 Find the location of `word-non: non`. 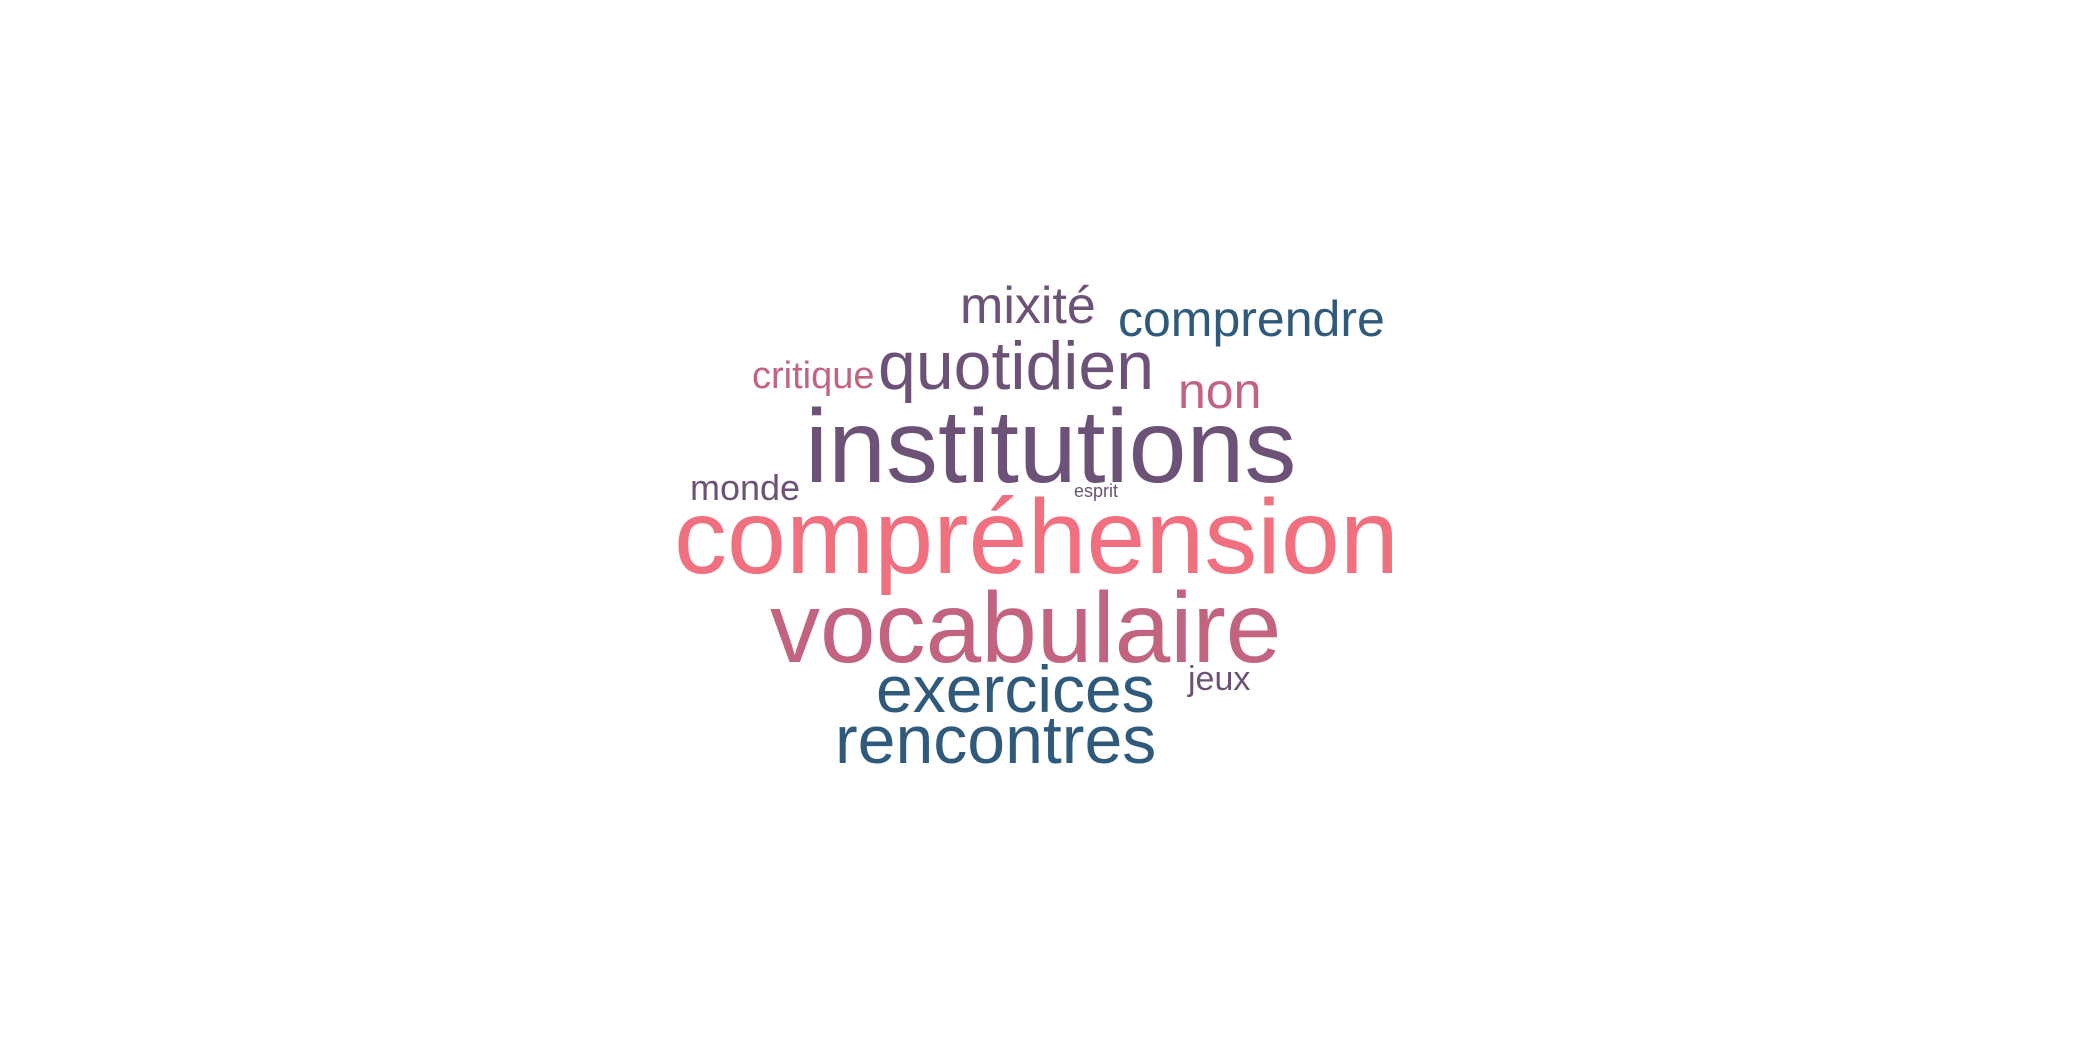

word-non: non is located at coordinates (1220, 391).